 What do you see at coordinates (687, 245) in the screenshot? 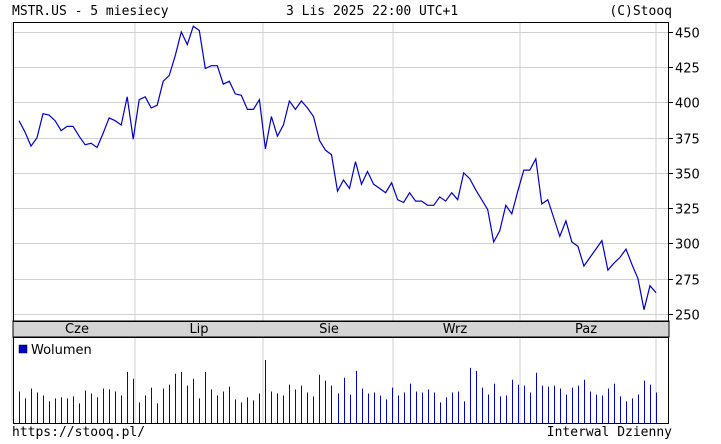
I see `y-tick-label: 300` at bounding box center [687, 245].